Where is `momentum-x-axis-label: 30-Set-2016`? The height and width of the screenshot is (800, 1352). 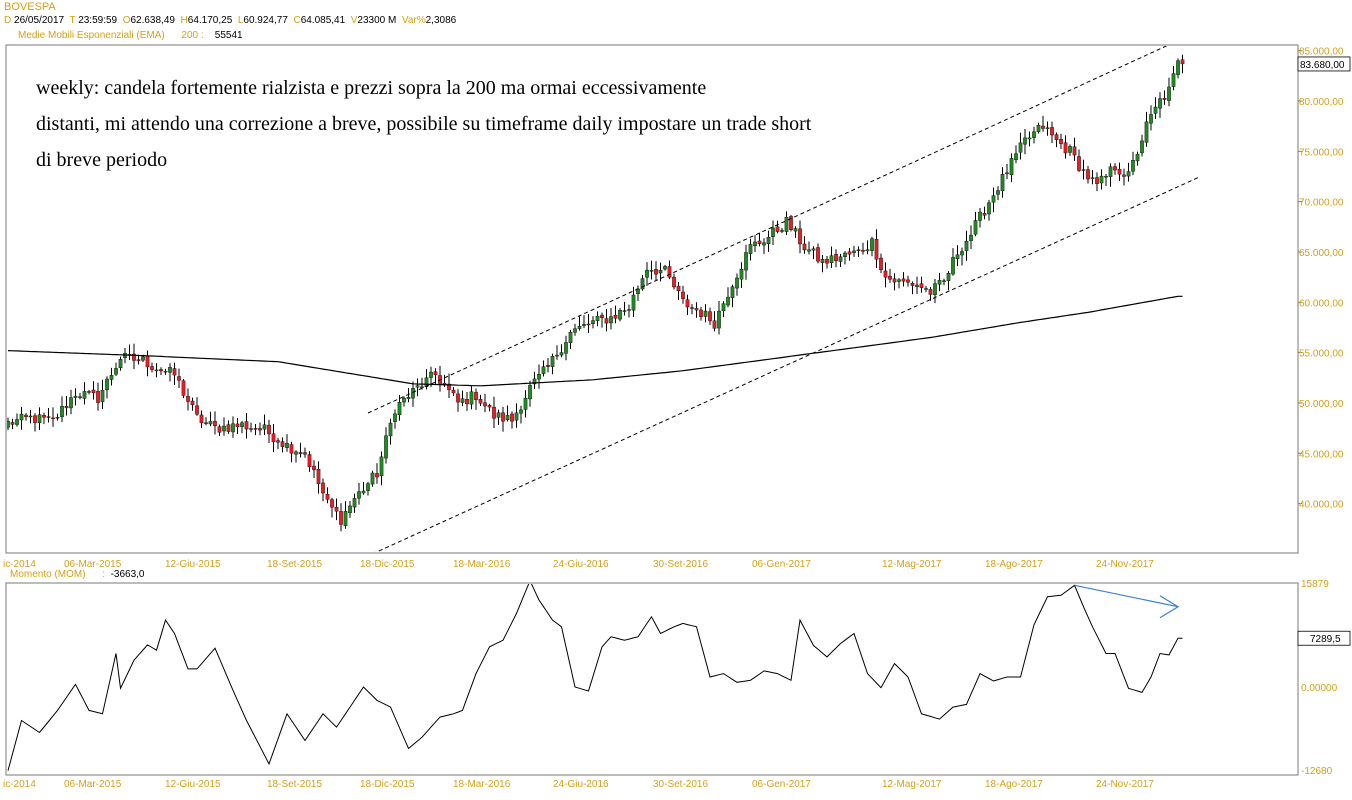 momentum-x-axis-label: 30-Set-2016 is located at coordinates (680, 784).